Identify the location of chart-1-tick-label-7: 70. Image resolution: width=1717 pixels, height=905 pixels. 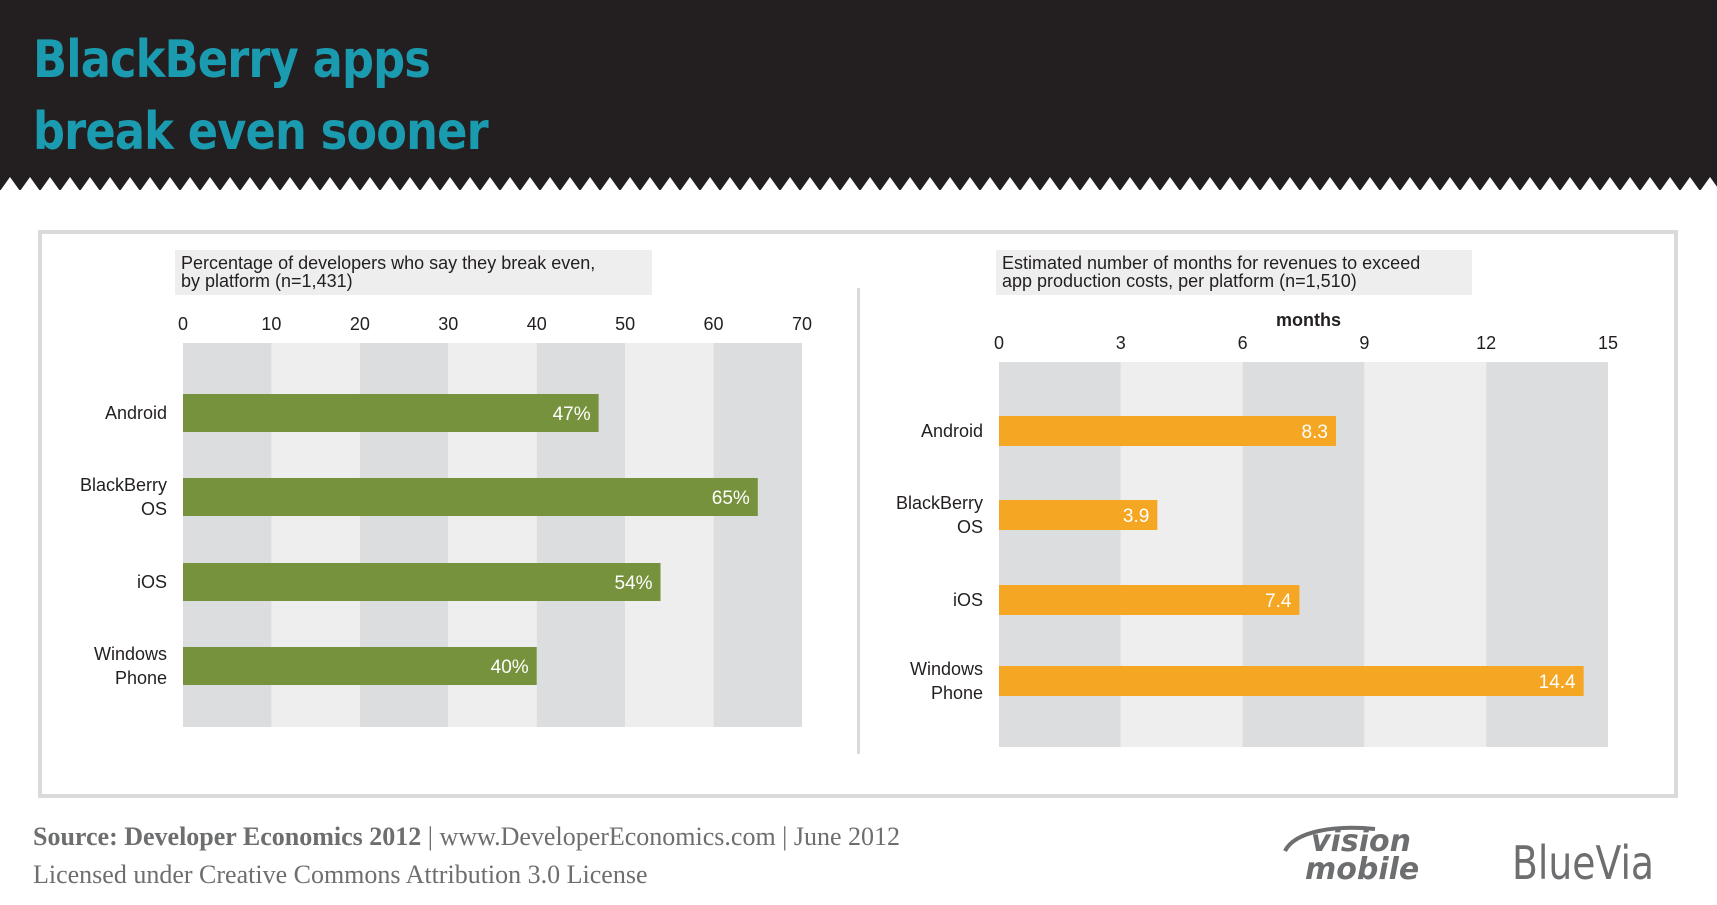
(802, 324).